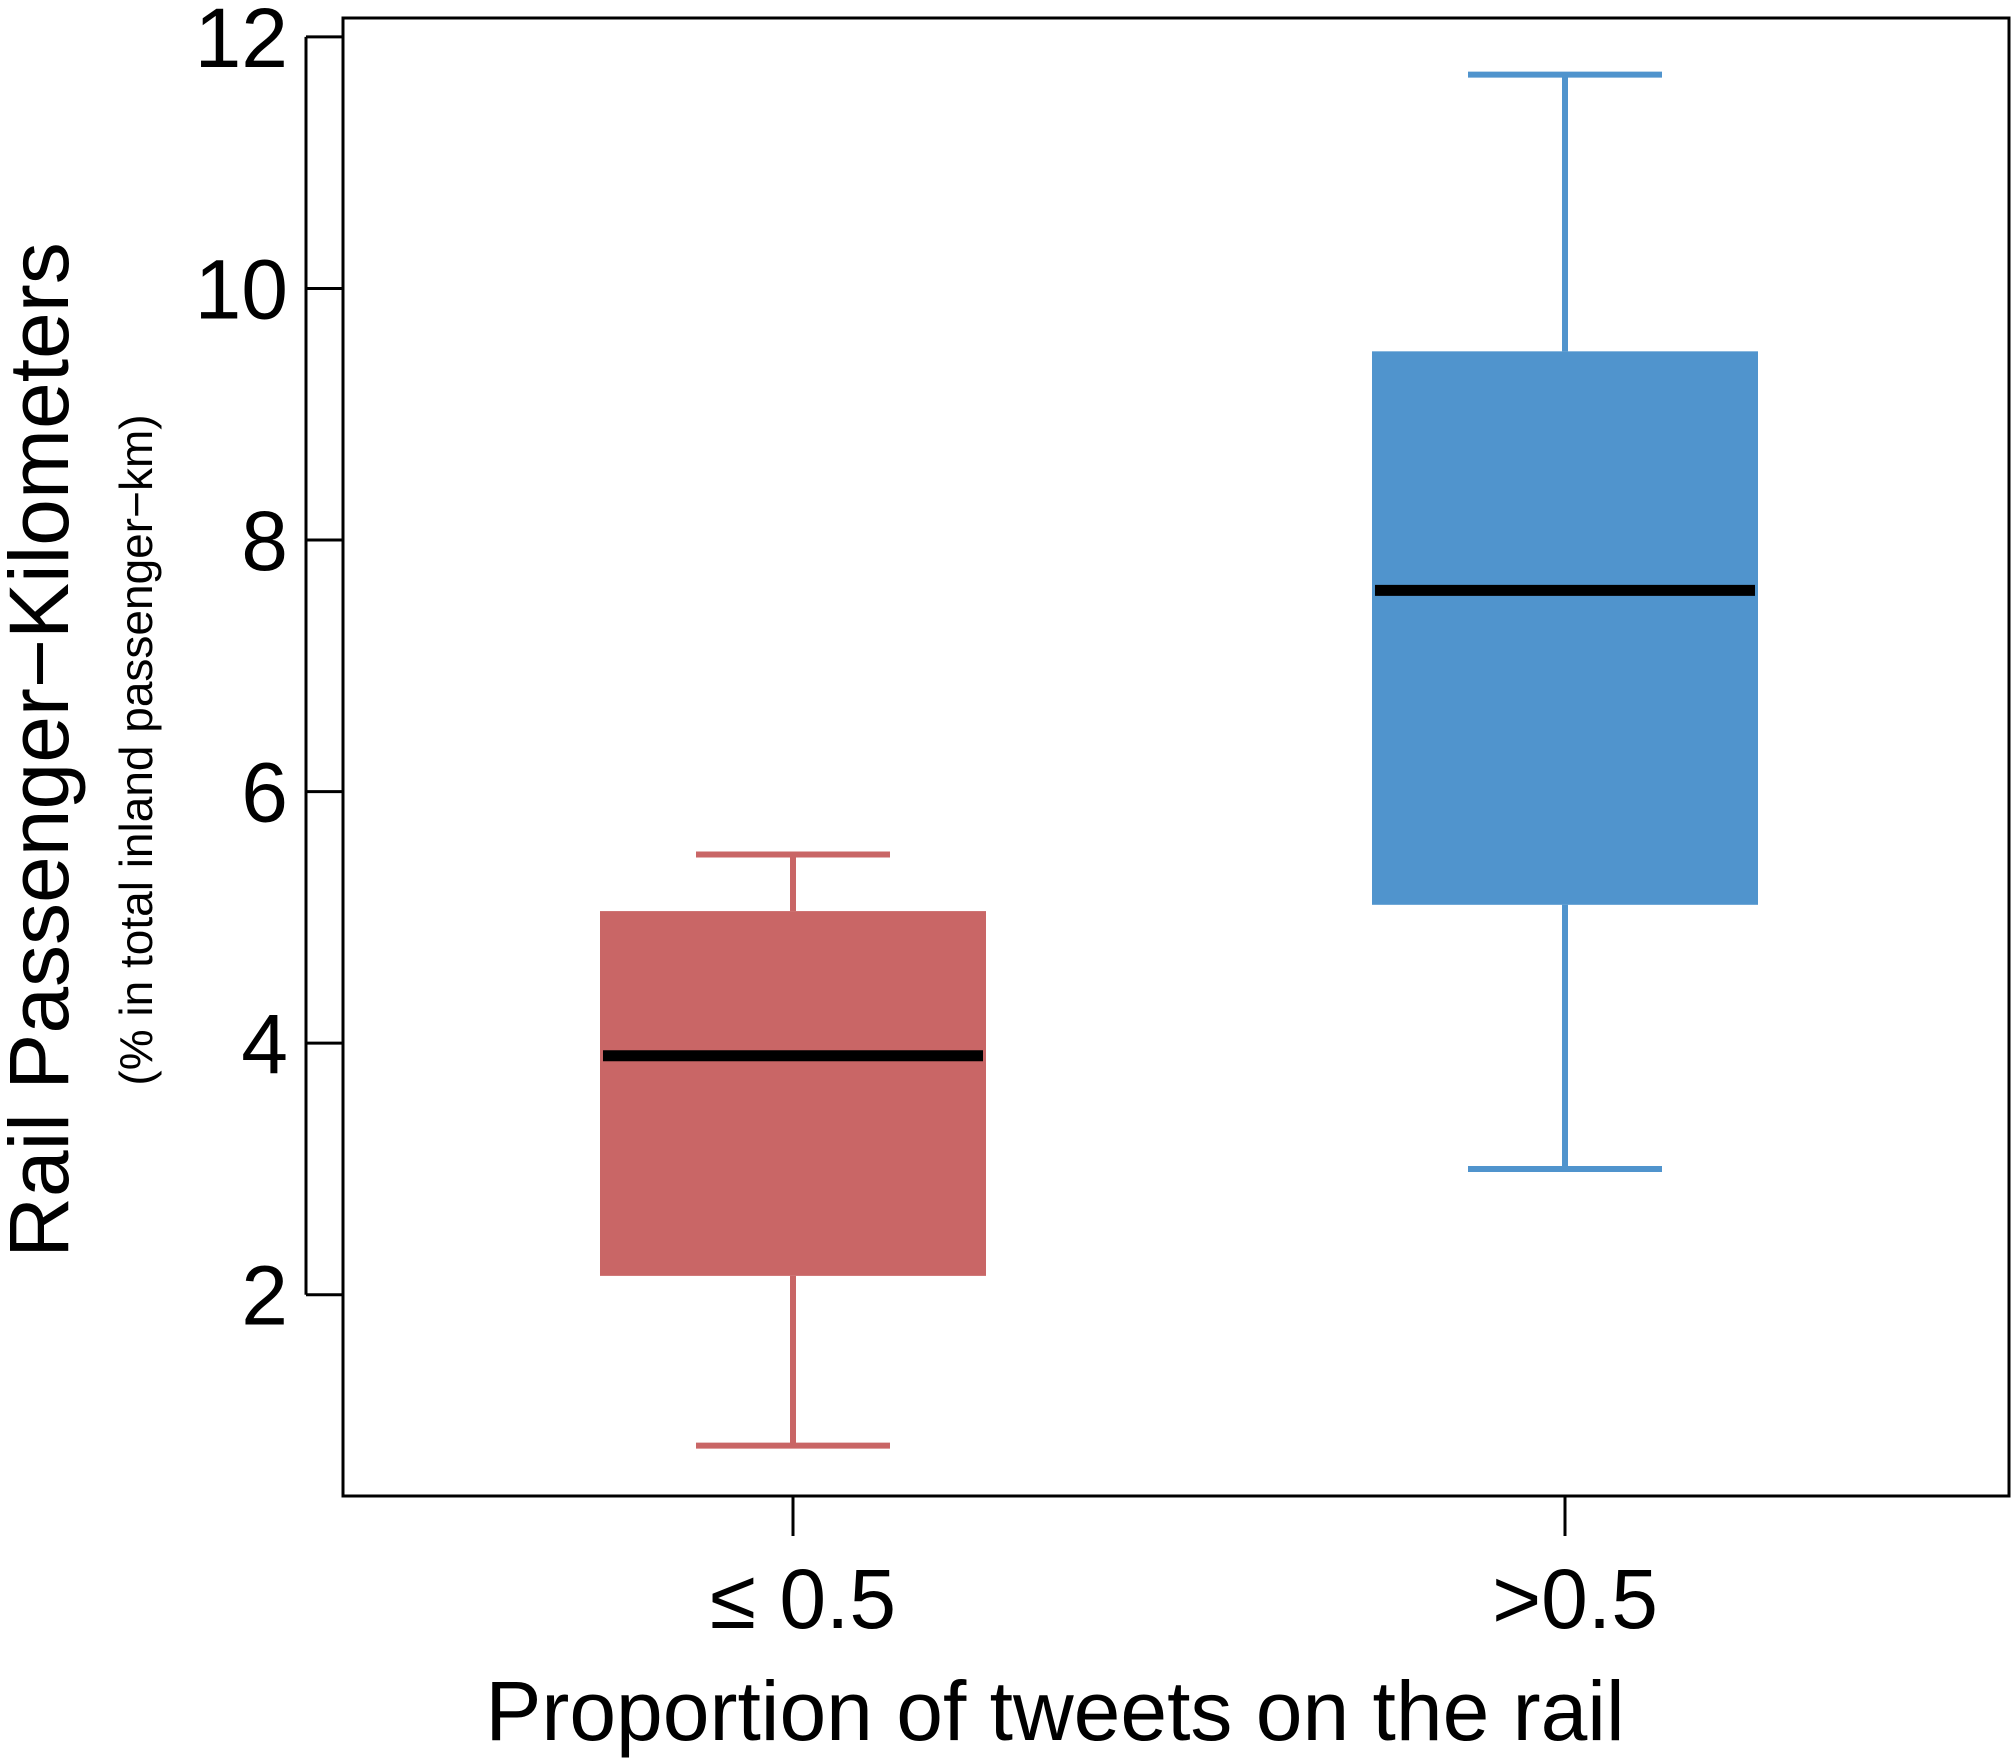  Describe the element at coordinates (264, 793) in the screenshot. I see `y-tick-label: 6` at that location.